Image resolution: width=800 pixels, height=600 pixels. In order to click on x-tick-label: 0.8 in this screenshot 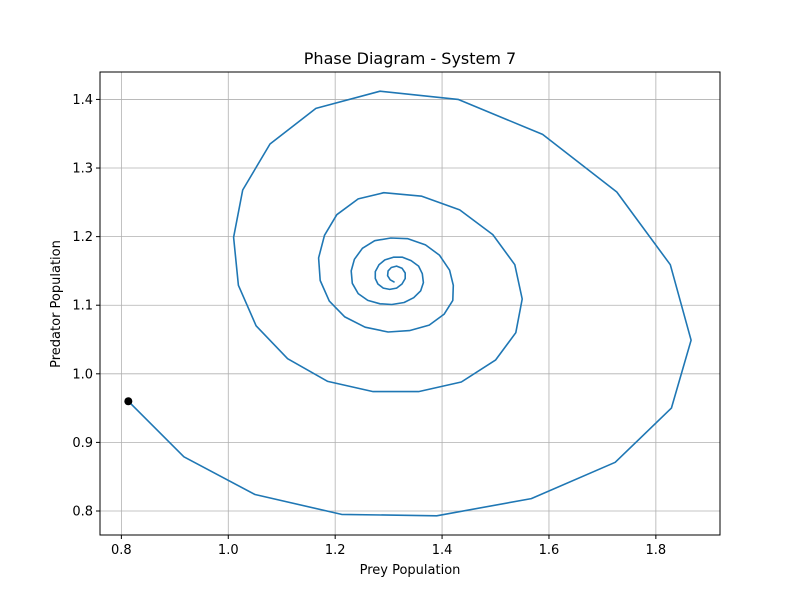, I will do `click(121, 550)`.